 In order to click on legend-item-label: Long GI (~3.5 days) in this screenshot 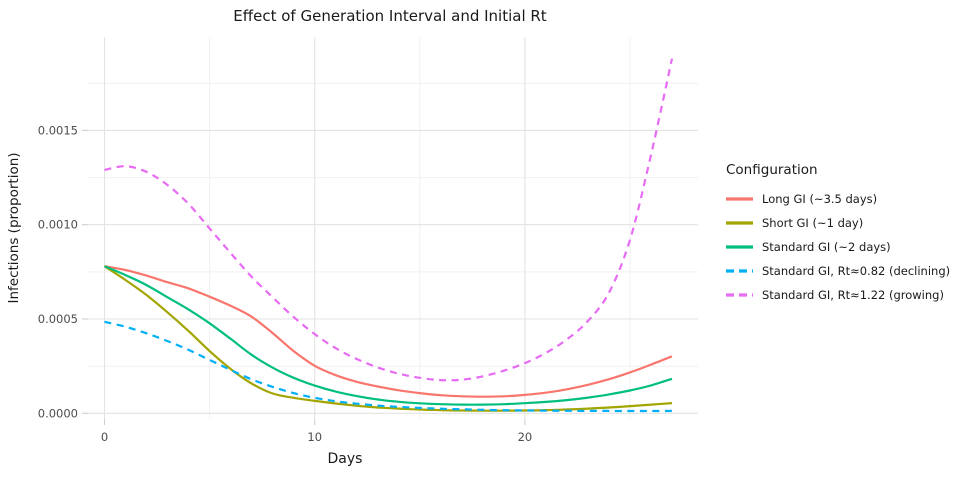, I will do `click(820, 199)`.